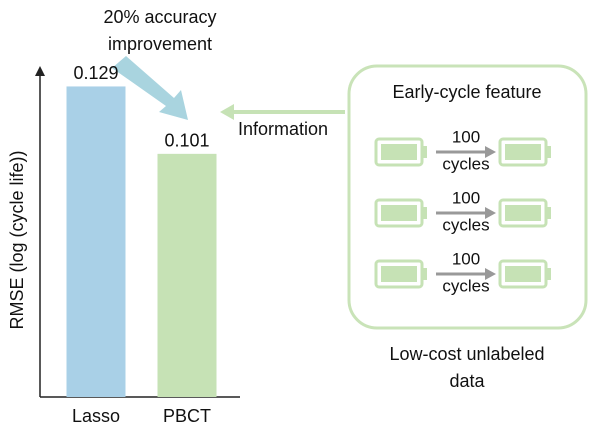  I want to click on x-tick-label: PBCT, so click(187, 416).